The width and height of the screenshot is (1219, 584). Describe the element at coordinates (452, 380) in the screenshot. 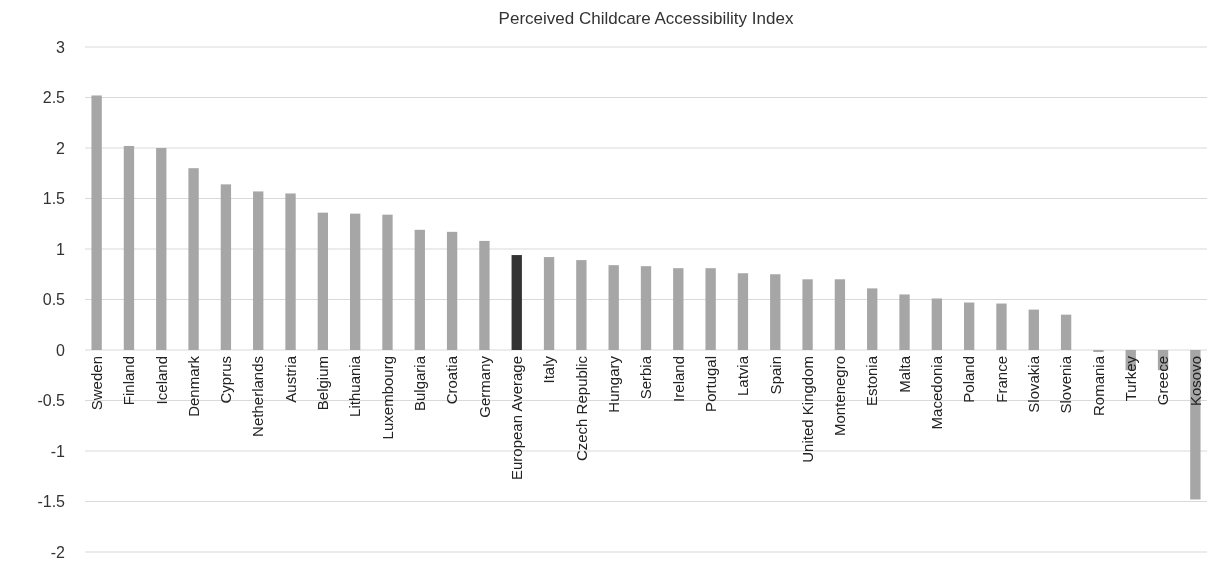

I see `x-tick-label: Croatia` at that location.